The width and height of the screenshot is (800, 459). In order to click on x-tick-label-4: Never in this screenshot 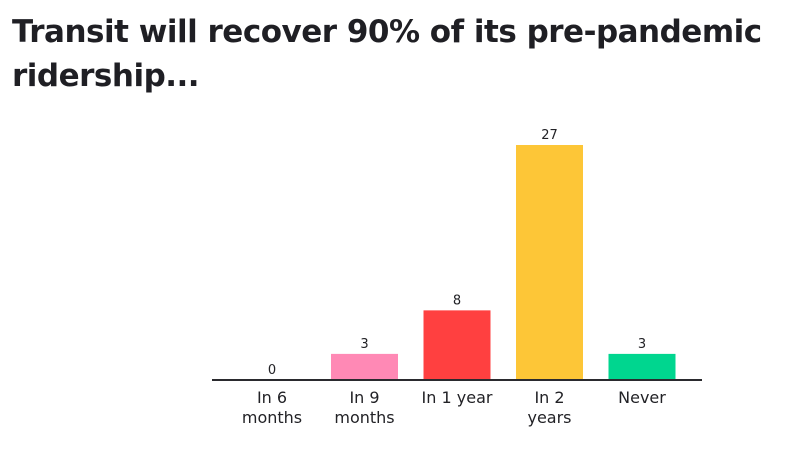, I will do `click(642, 397)`.